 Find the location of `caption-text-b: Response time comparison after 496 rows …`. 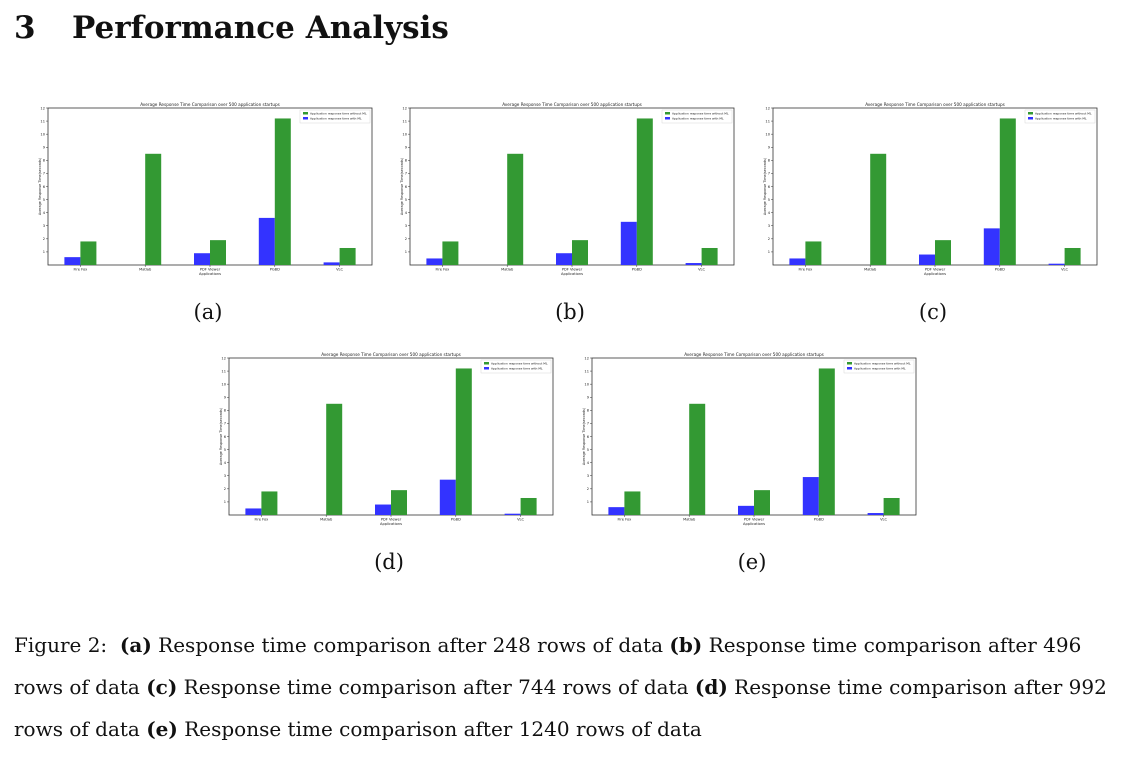

caption-text-b: Response time comparison after 496 rows … is located at coordinates (548, 666).